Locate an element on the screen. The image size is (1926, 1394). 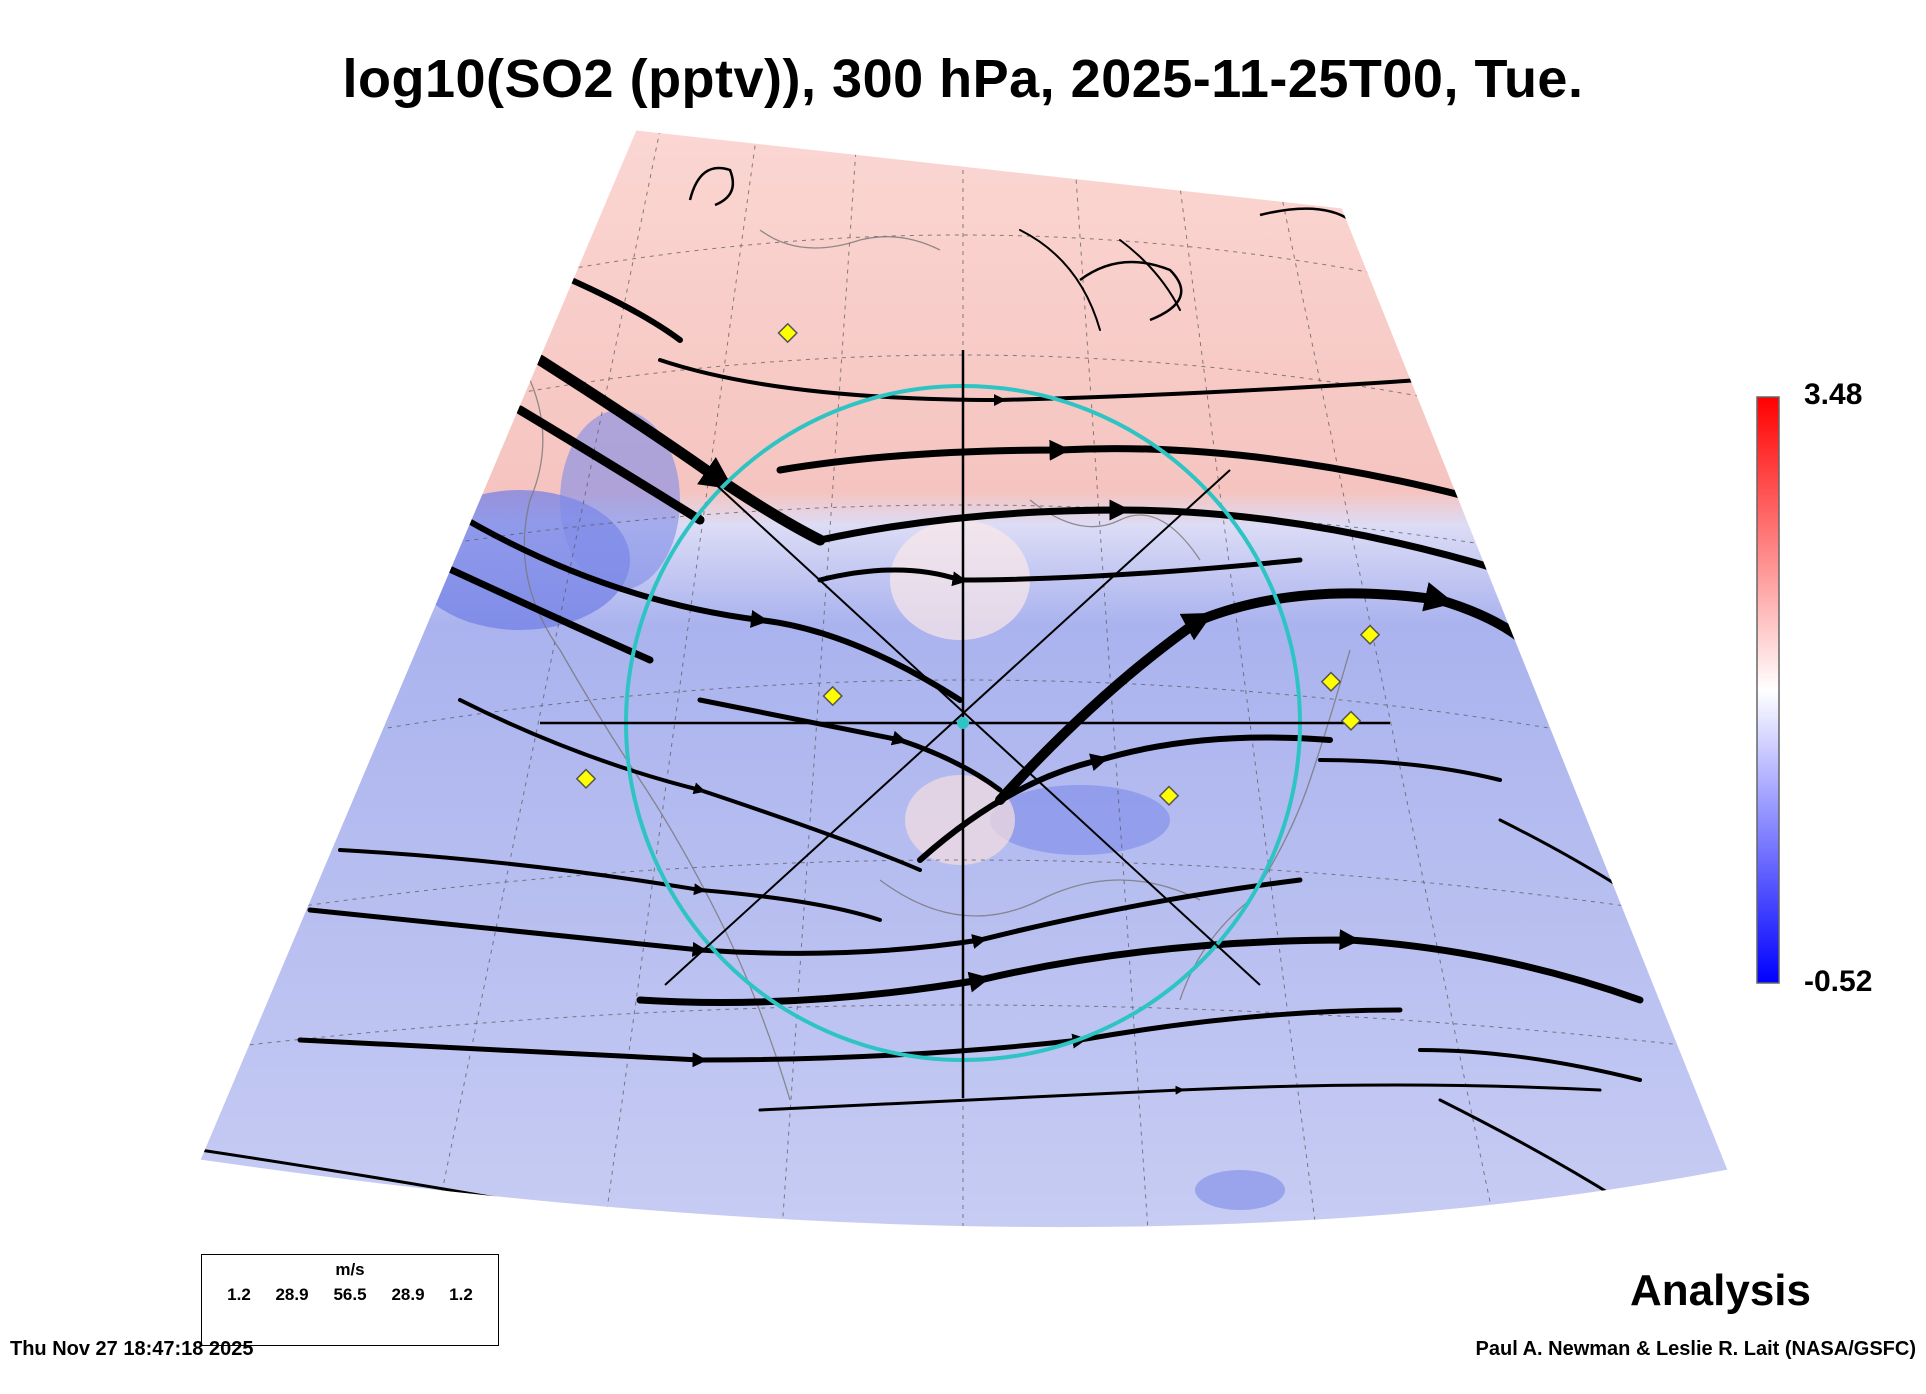
colorbar is located at coordinates (1768, 690).